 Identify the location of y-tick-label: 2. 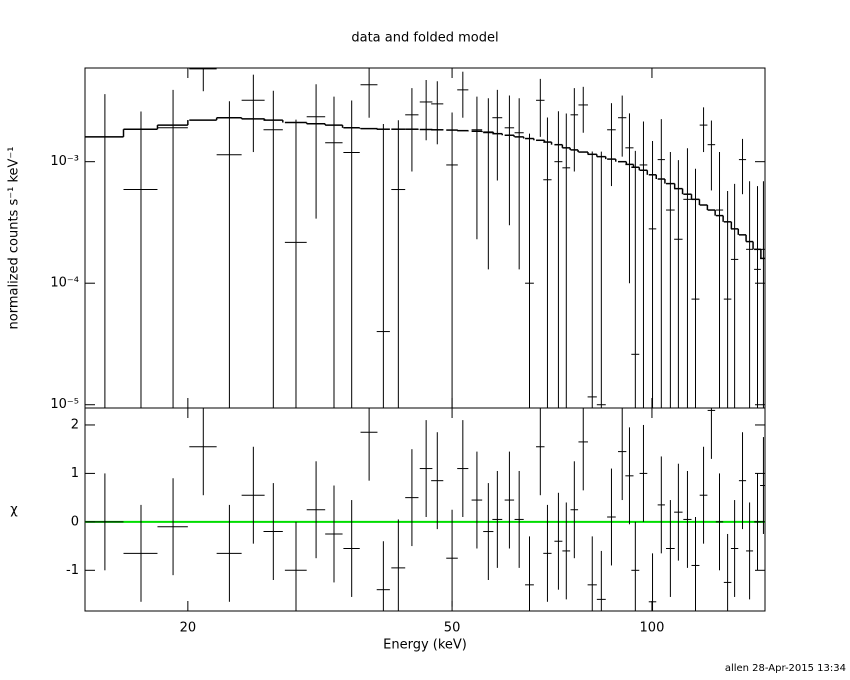
(75, 424).